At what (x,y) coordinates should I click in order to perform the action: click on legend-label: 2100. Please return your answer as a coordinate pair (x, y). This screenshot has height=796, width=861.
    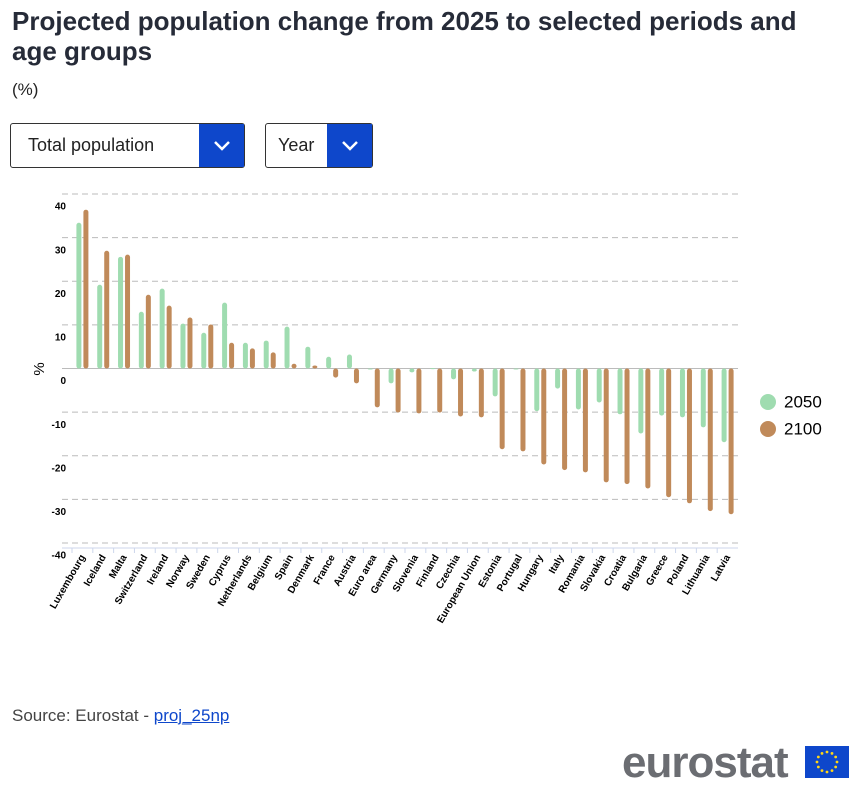
    Looking at the image, I should click on (803, 428).